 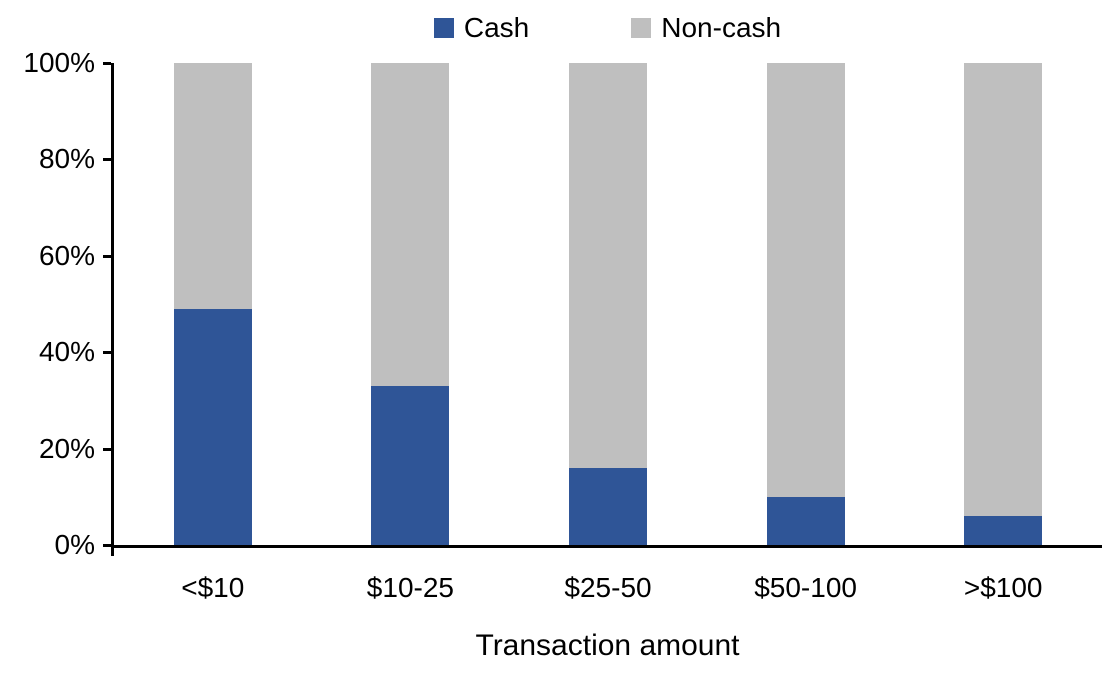 What do you see at coordinates (721, 27) in the screenshot?
I see `legend-label-non-cash: Non-cash` at bounding box center [721, 27].